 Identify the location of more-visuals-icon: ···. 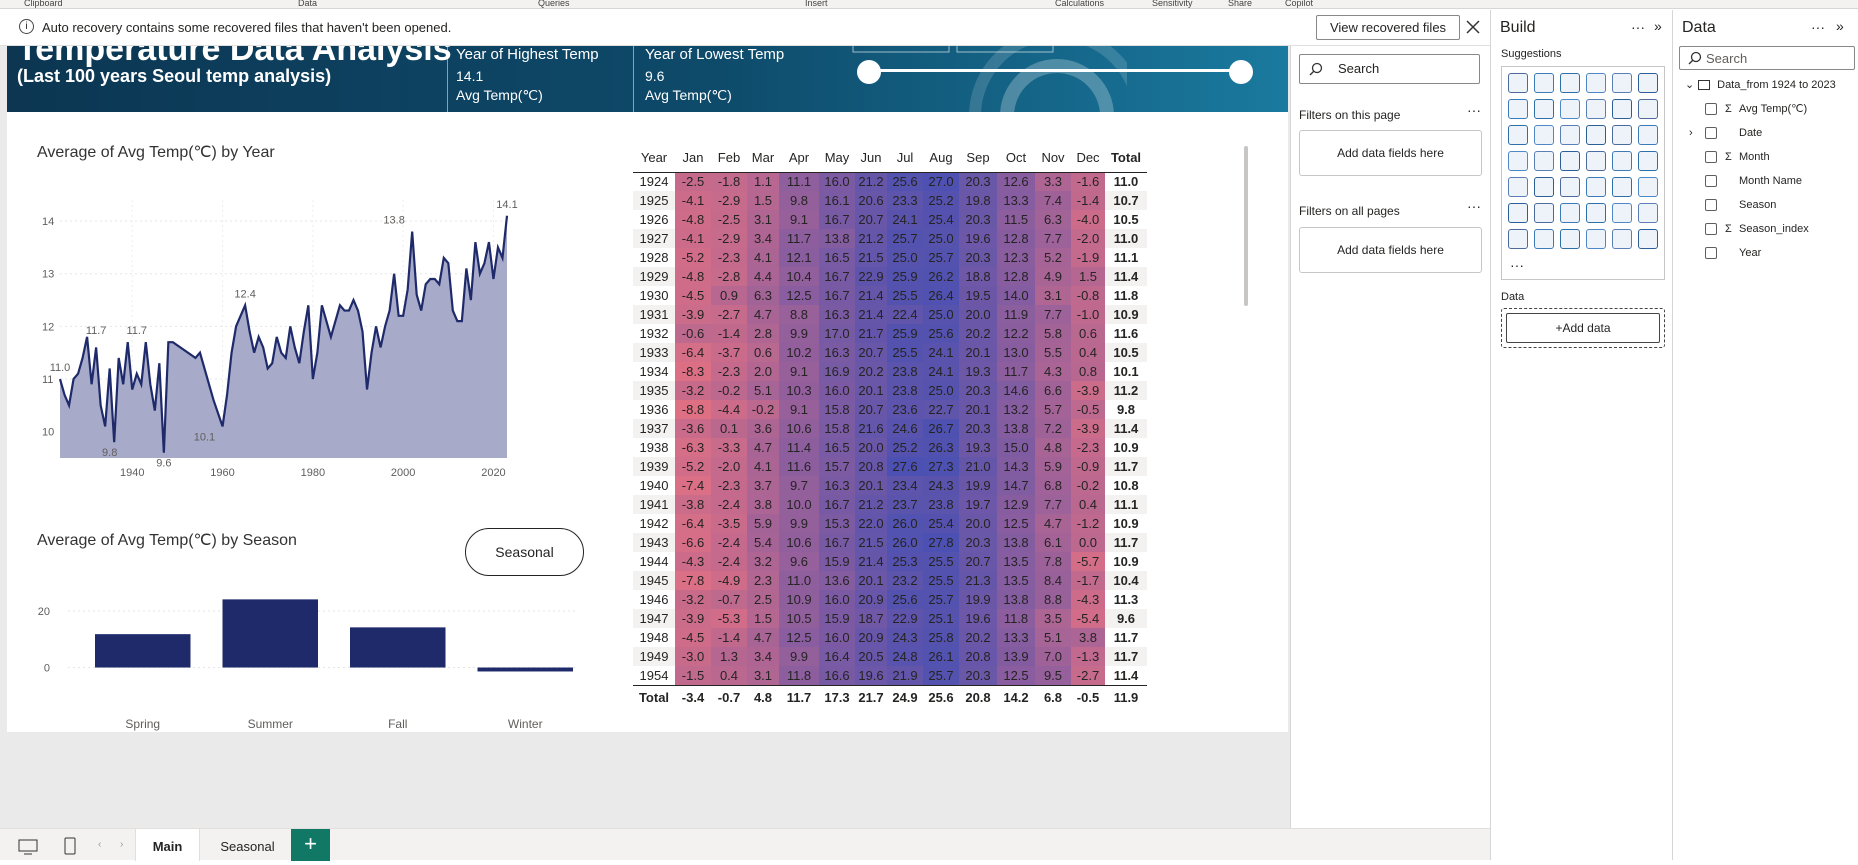
(1517, 265).